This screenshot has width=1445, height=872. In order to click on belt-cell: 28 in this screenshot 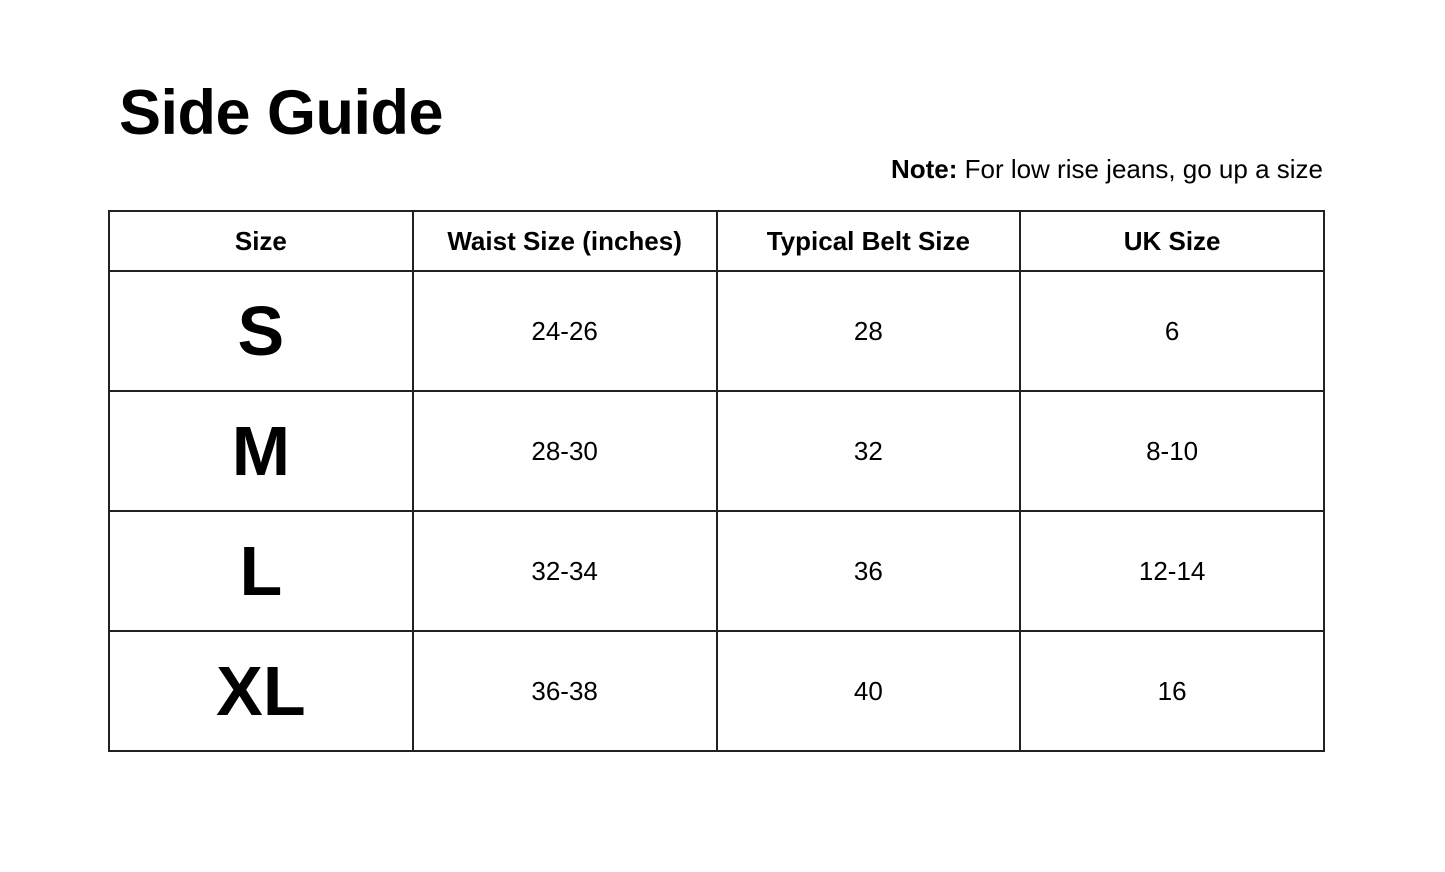, I will do `click(868, 331)`.